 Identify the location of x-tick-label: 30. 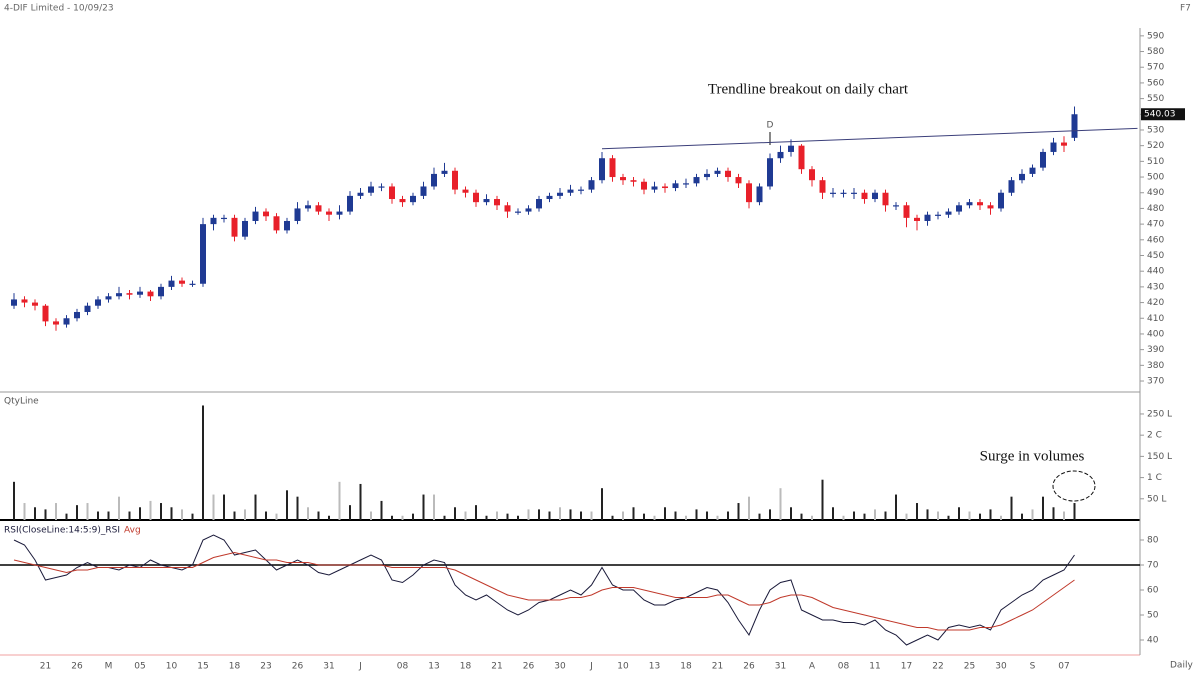
(560, 667).